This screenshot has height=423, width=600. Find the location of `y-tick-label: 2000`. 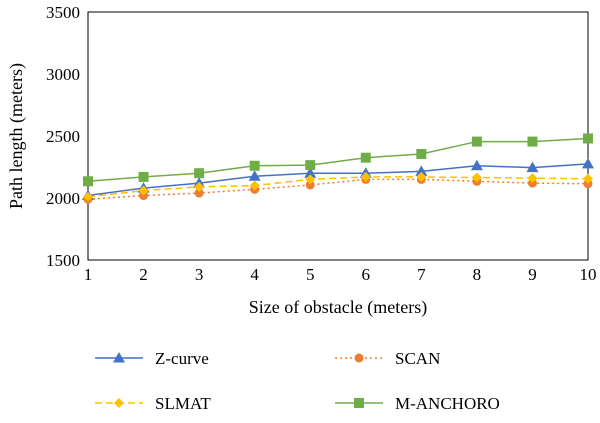

y-tick-label: 2000 is located at coordinates (63, 198).